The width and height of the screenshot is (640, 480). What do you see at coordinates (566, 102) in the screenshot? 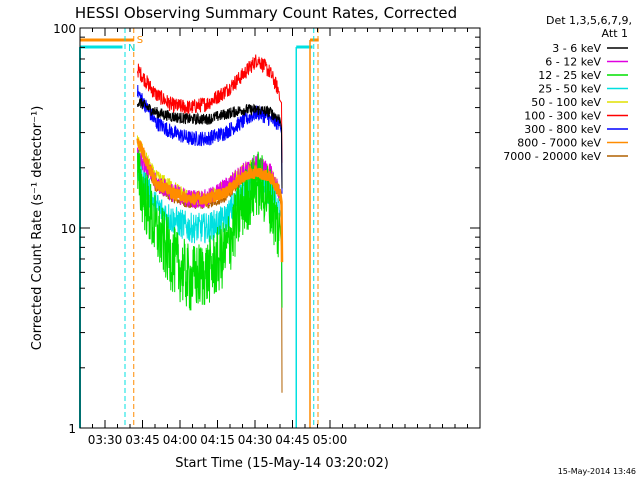
I see `legend-label-5: 50 - 100 keV` at bounding box center [566, 102].